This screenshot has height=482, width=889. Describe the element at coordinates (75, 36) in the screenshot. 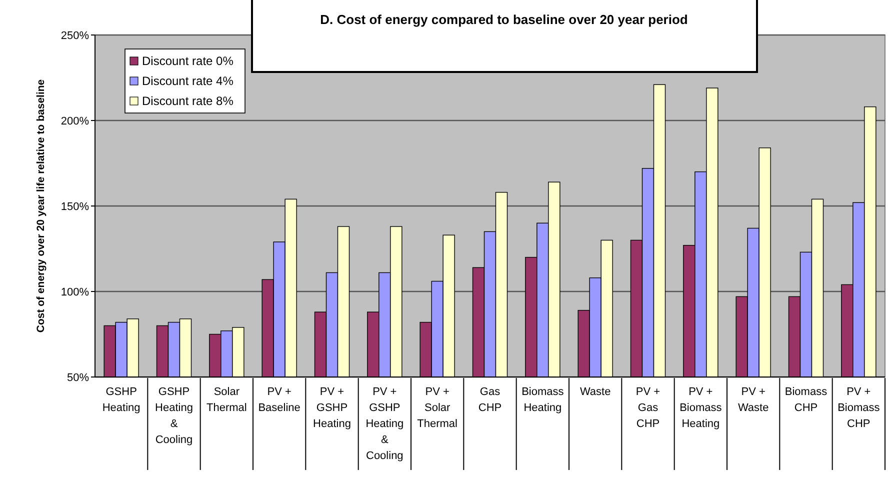

I see `y-tick-label: 250%` at that location.